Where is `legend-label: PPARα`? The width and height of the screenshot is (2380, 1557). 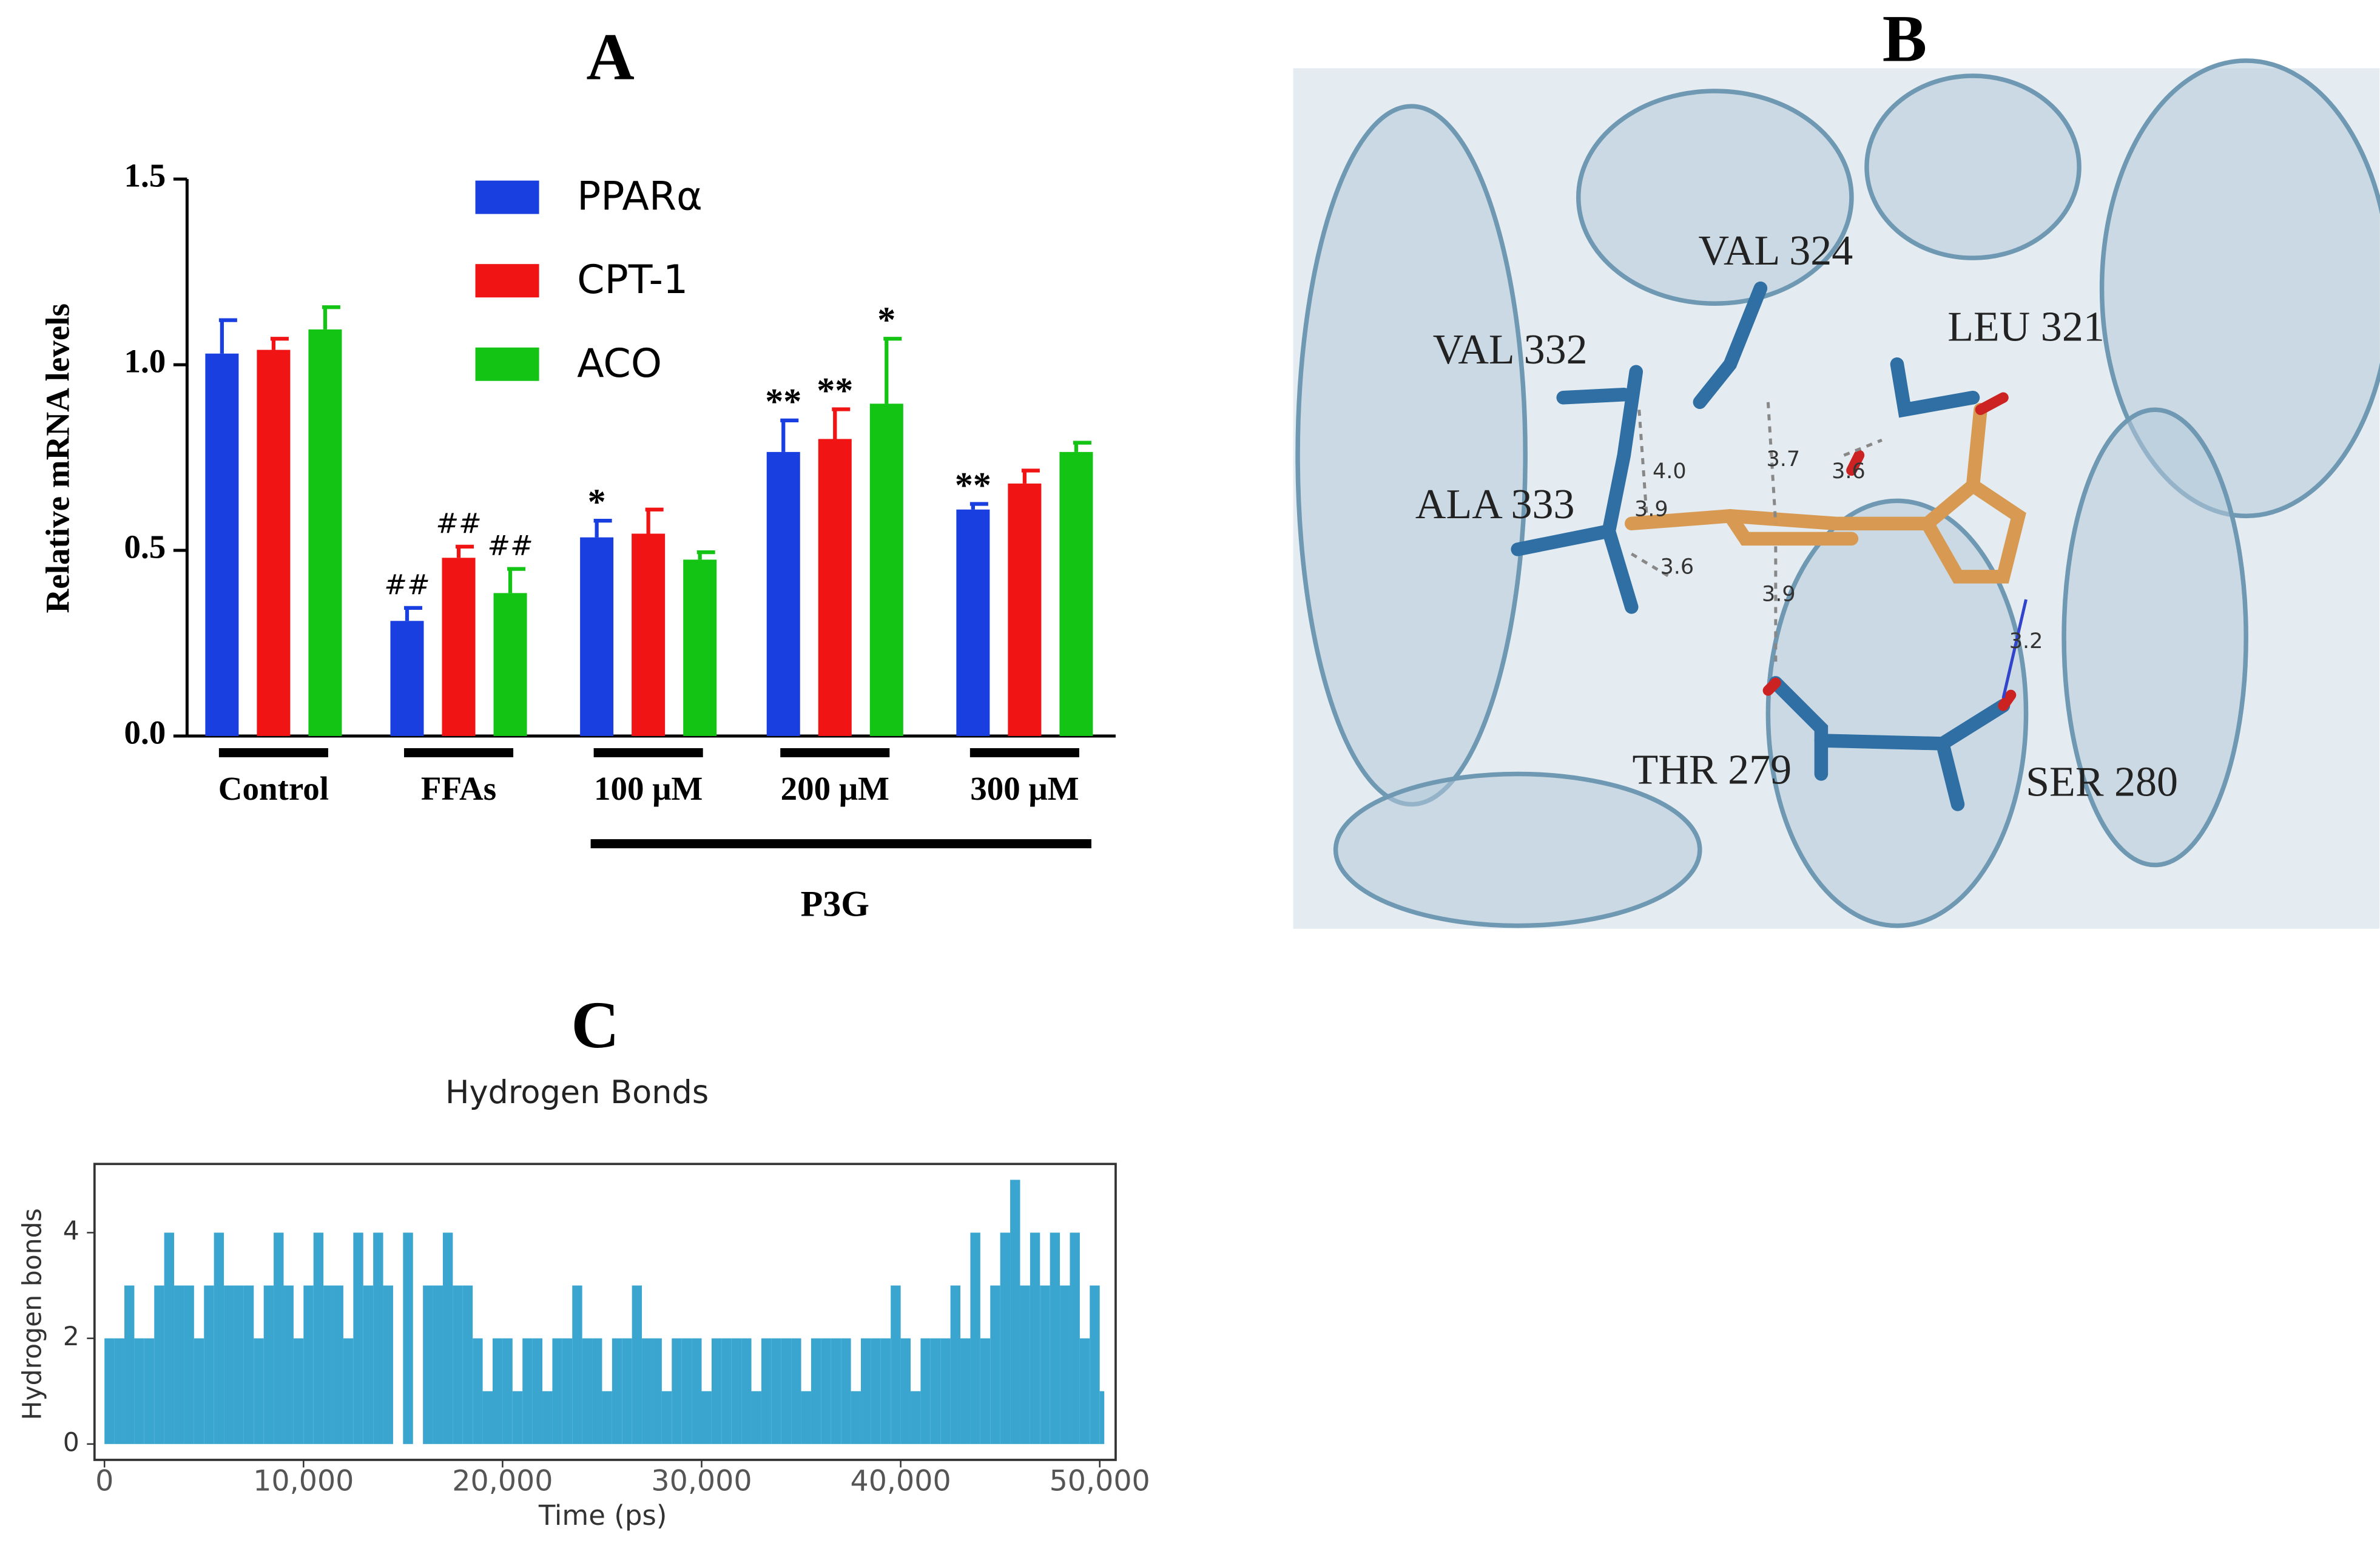
legend-label: PPARα is located at coordinates (640, 197).